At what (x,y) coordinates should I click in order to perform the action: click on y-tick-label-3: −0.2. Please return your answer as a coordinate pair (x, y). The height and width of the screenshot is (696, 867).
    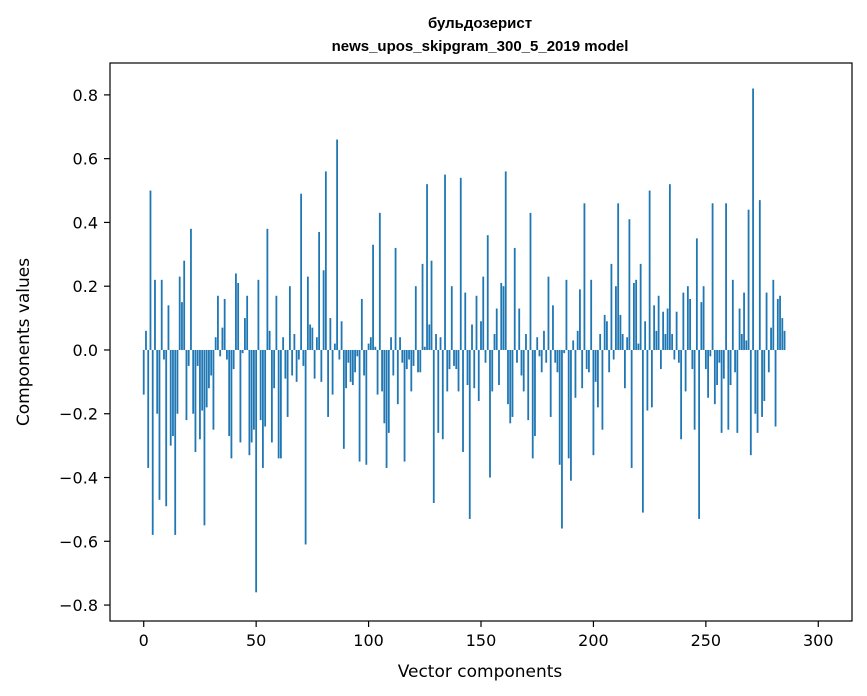
    Looking at the image, I should click on (78, 414).